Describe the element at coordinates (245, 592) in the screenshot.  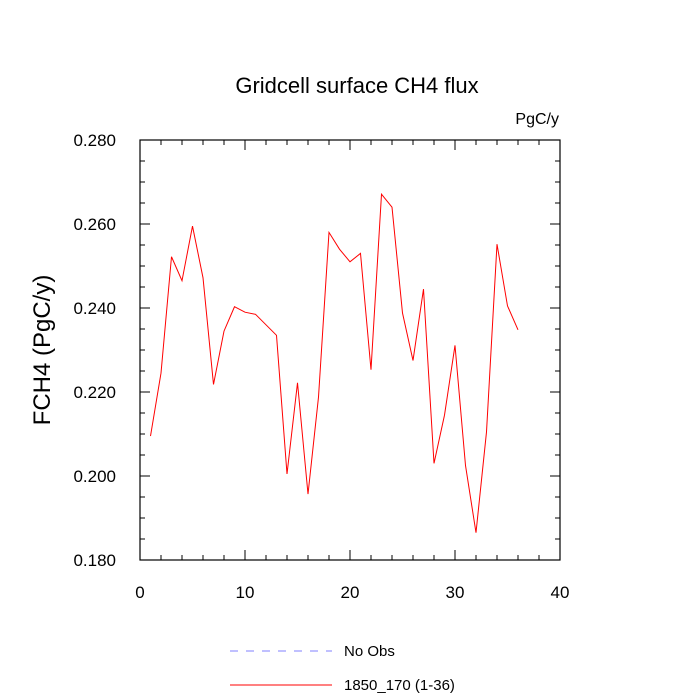
I see `x-tick-label: 10` at that location.